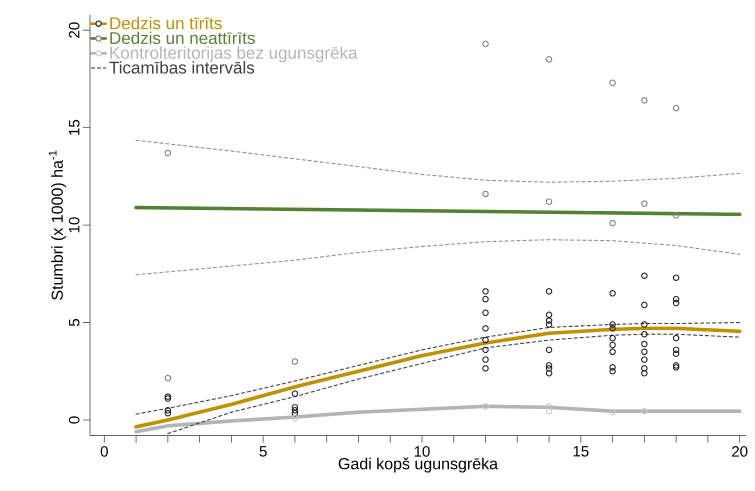 The width and height of the screenshot is (755, 491). Describe the element at coordinates (74, 30) in the screenshot. I see `y-tick-label: 20` at that location.